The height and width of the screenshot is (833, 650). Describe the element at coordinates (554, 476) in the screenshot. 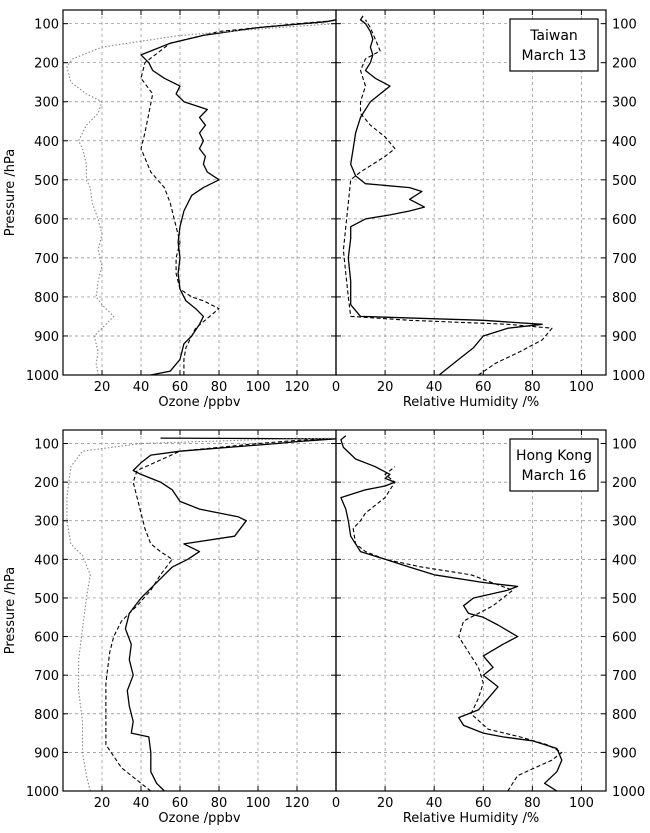

I see `legend-line: March 16` at that location.